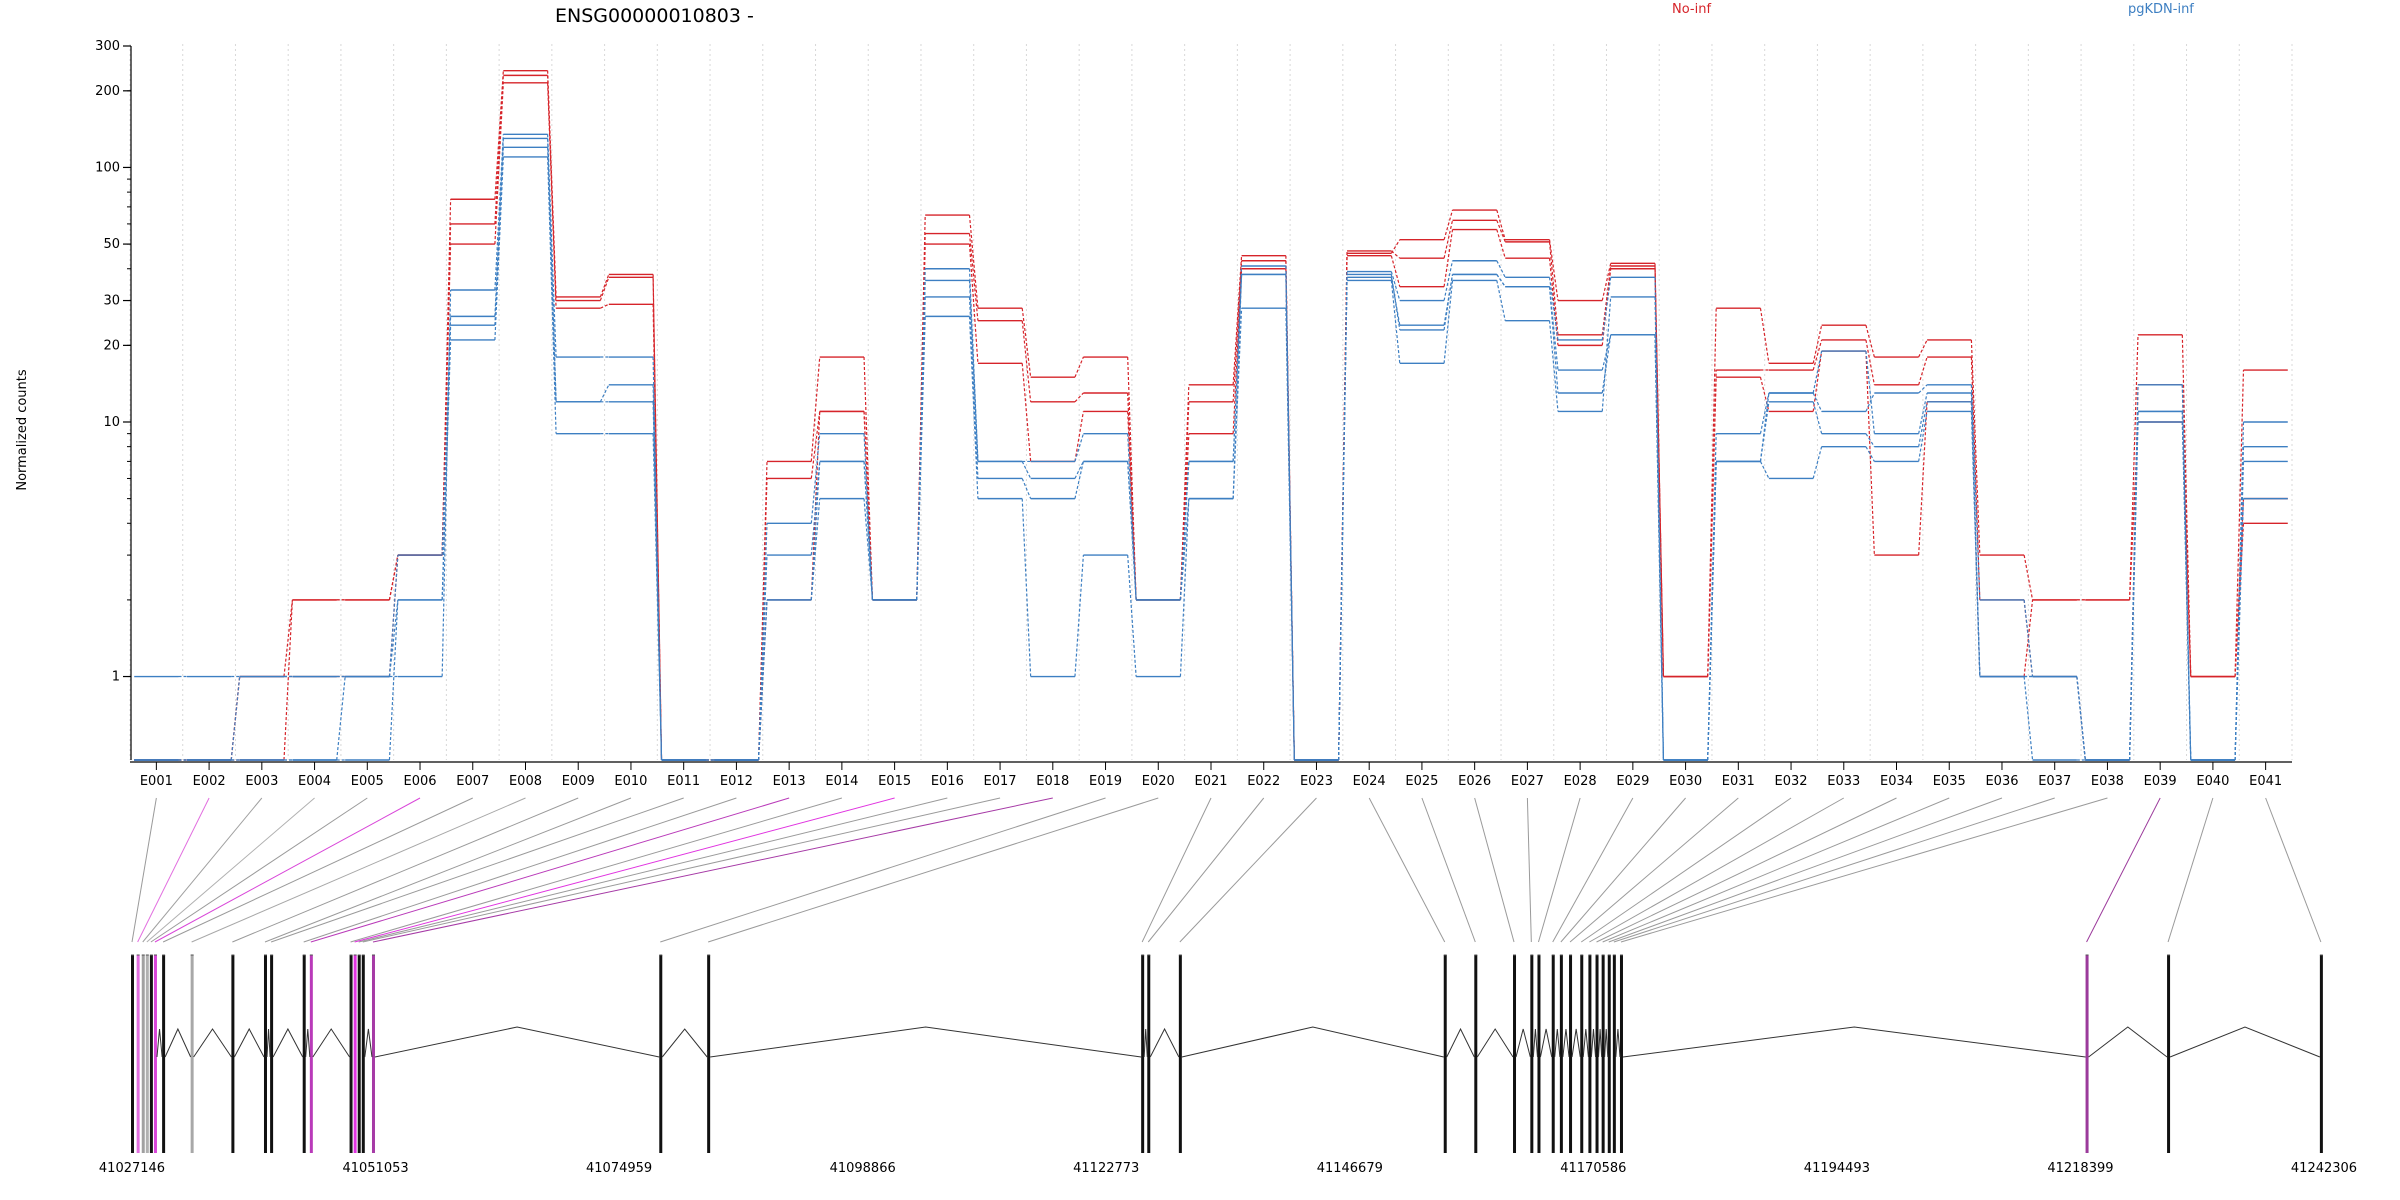 The height and width of the screenshot is (1200, 2400). What do you see at coordinates (2161, 9) in the screenshot?
I see `legend-pgkdn-inf: pgKDN-inf` at bounding box center [2161, 9].